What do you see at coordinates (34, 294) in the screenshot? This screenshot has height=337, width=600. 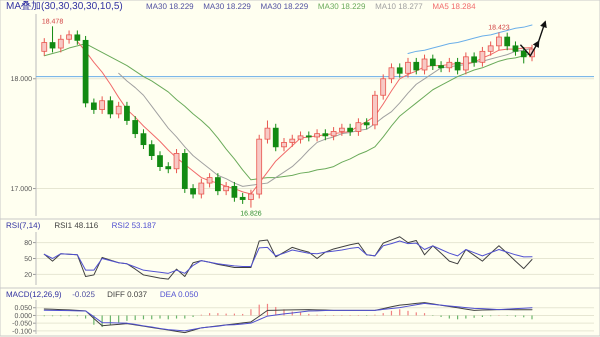 I see `chart-title: MACD(12,26,9)` at bounding box center [34, 294].